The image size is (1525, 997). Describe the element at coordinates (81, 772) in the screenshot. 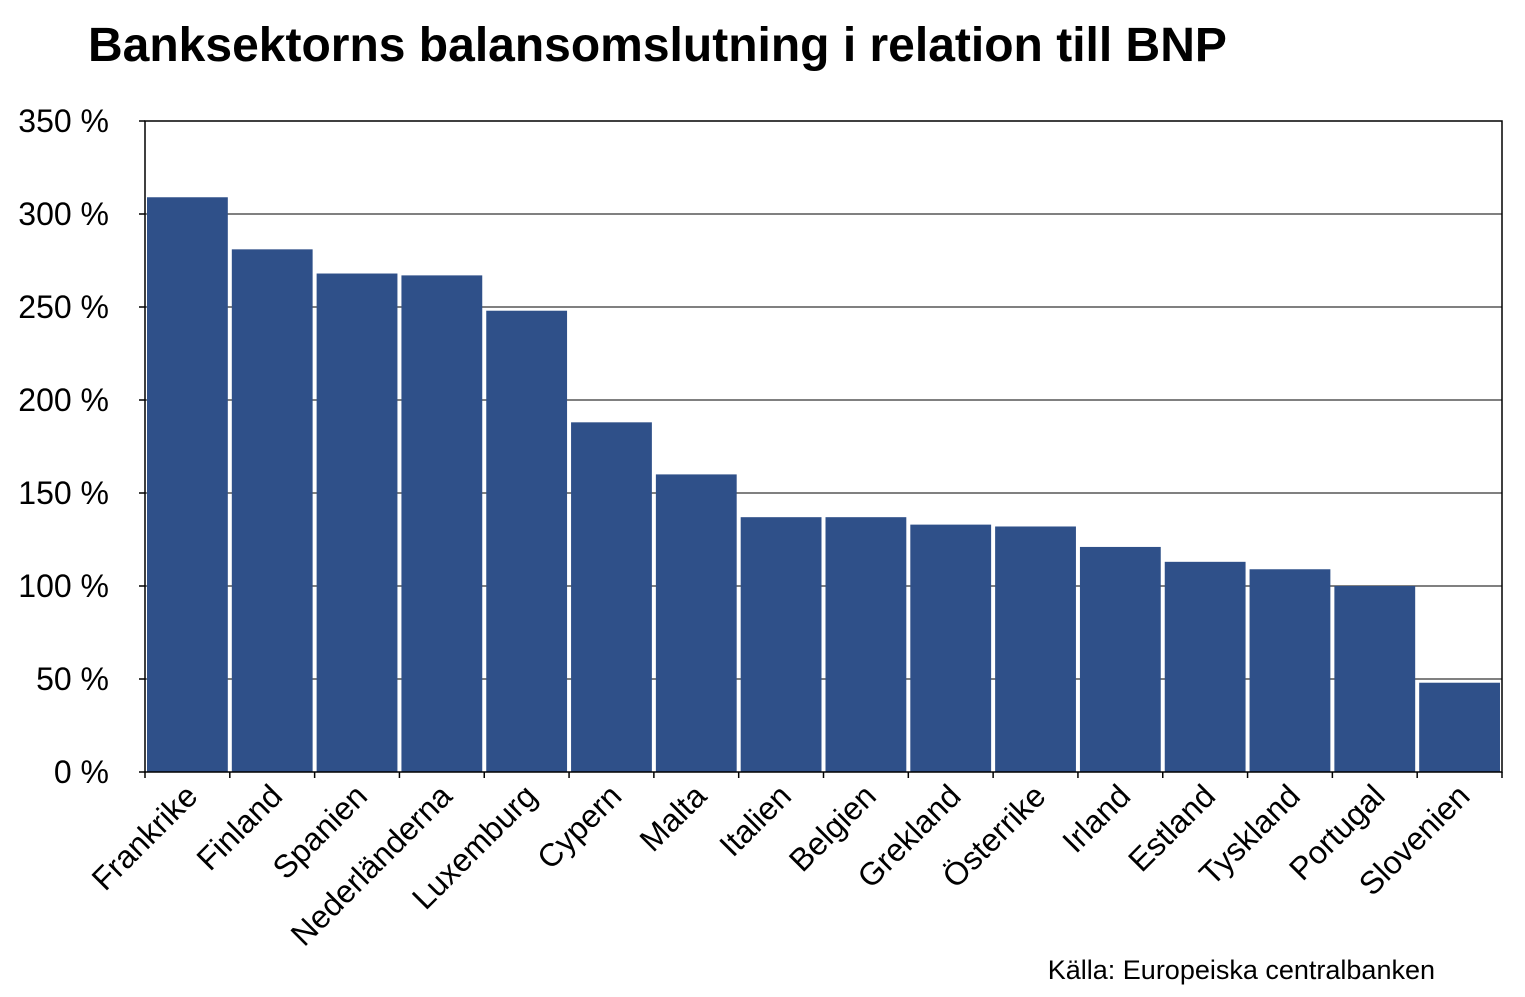

I see `y-tick-label: 0 %` at that location.